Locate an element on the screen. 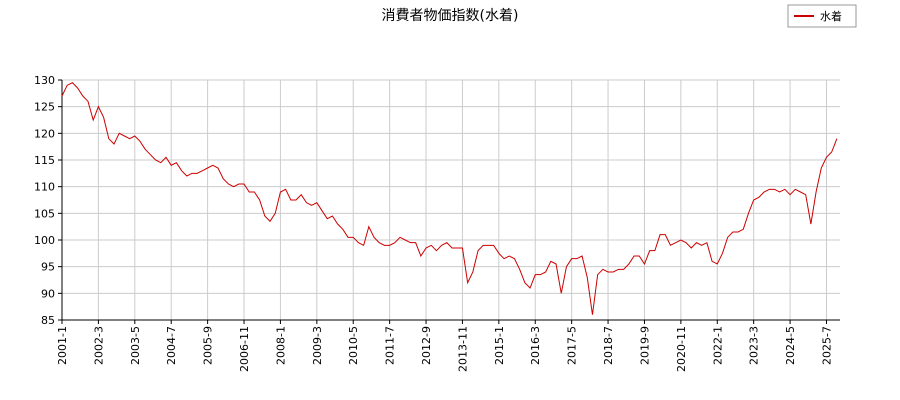 This screenshot has height=400, width=900. x-tick-label: 2013-11 is located at coordinates (462, 349).